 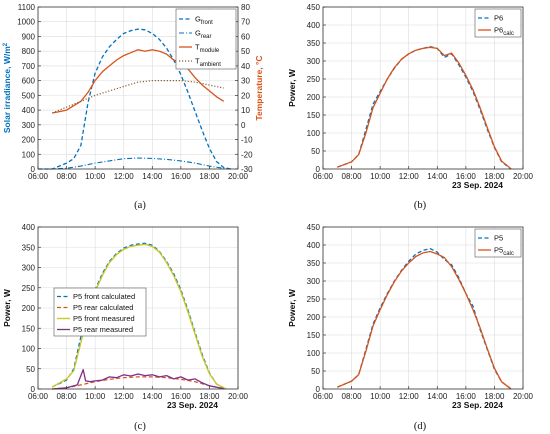 I want to click on panel-caption: (d), so click(x=420, y=426).